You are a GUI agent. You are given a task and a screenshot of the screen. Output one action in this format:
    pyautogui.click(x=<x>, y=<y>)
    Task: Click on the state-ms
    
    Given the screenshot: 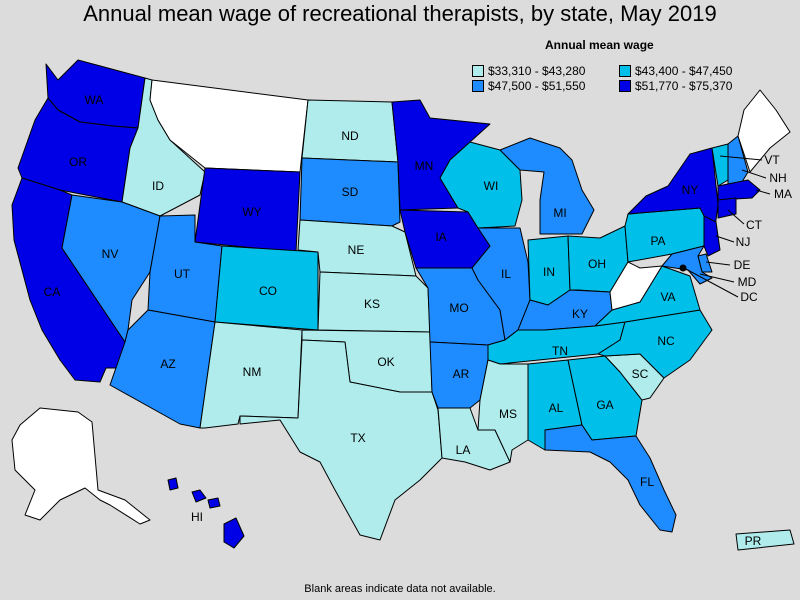 What is the action you would take?
    pyautogui.click(x=503, y=411)
    